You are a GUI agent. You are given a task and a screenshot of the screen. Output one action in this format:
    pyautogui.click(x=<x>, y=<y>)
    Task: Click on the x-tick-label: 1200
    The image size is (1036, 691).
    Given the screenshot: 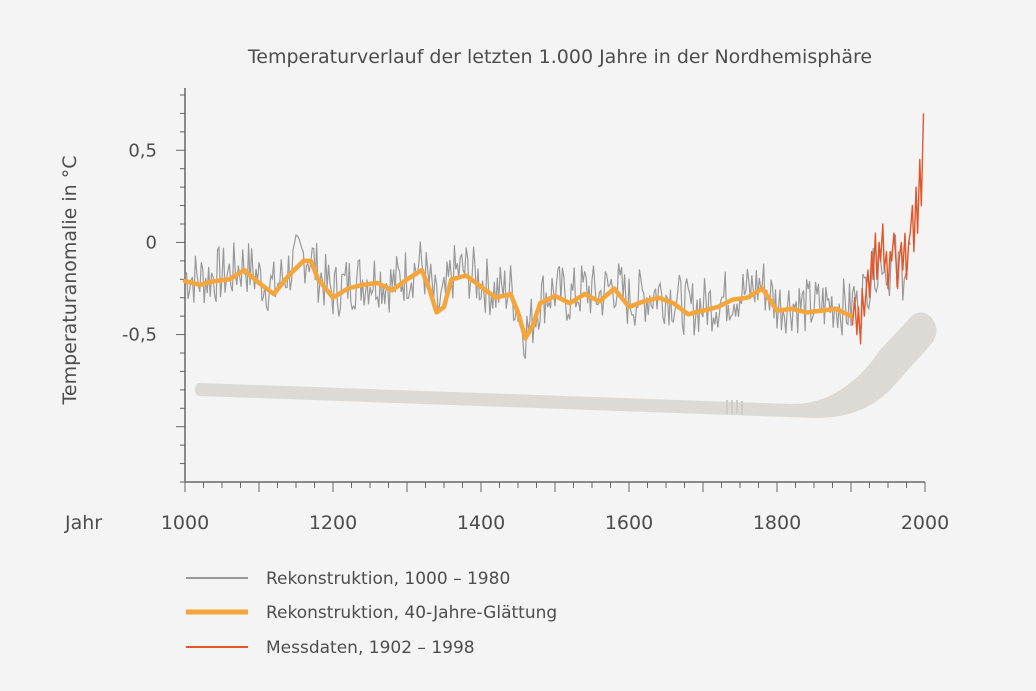 What is the action you would take?
    pyautogui.click(x=333, y=523)
    